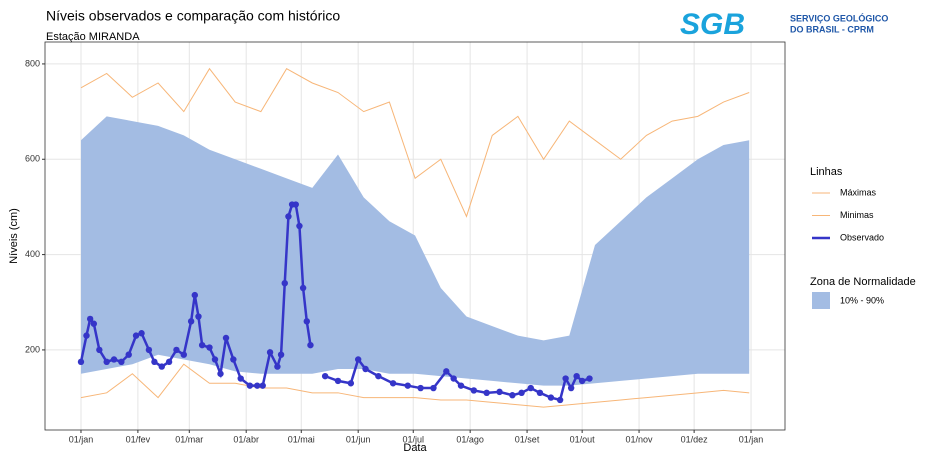 The width and height of the screenshot is (935, 454). Describe the element at coordinates (863, 282) in the screenshot. I see `legend-title: Zona de Normalidade` at that location.